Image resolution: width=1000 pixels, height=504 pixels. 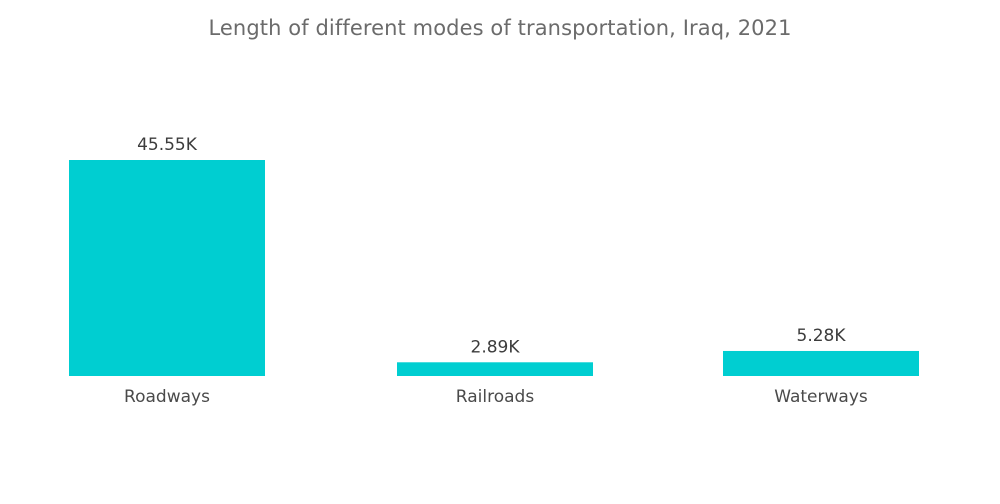 I want to click on data-label-roadways: 45.55K, so click(x=167, y=145).